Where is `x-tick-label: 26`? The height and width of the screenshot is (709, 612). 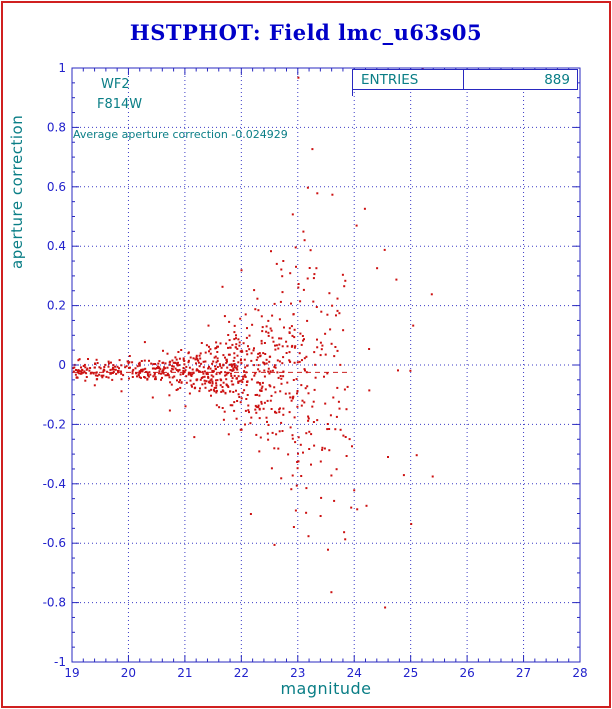
x-tick-label: 26 is located at coordinates (466, 673).